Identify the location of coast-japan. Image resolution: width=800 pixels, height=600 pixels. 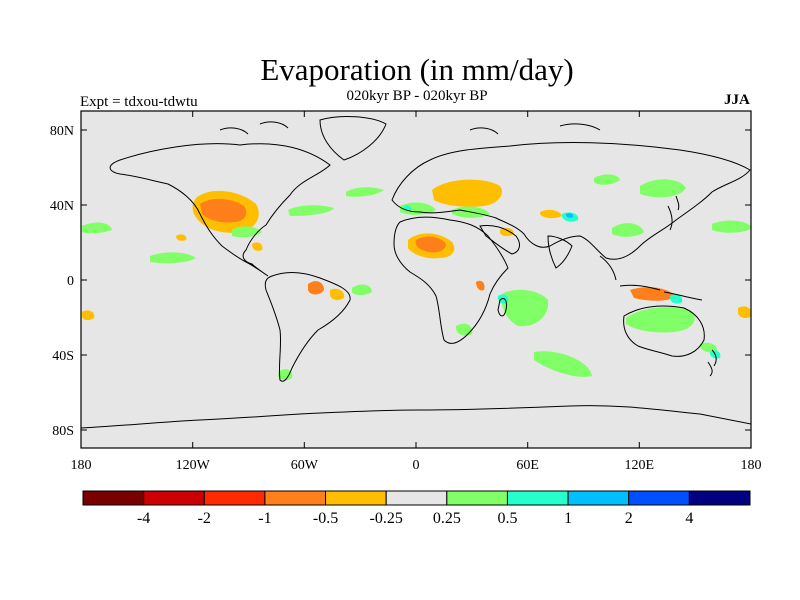
(673, 213).